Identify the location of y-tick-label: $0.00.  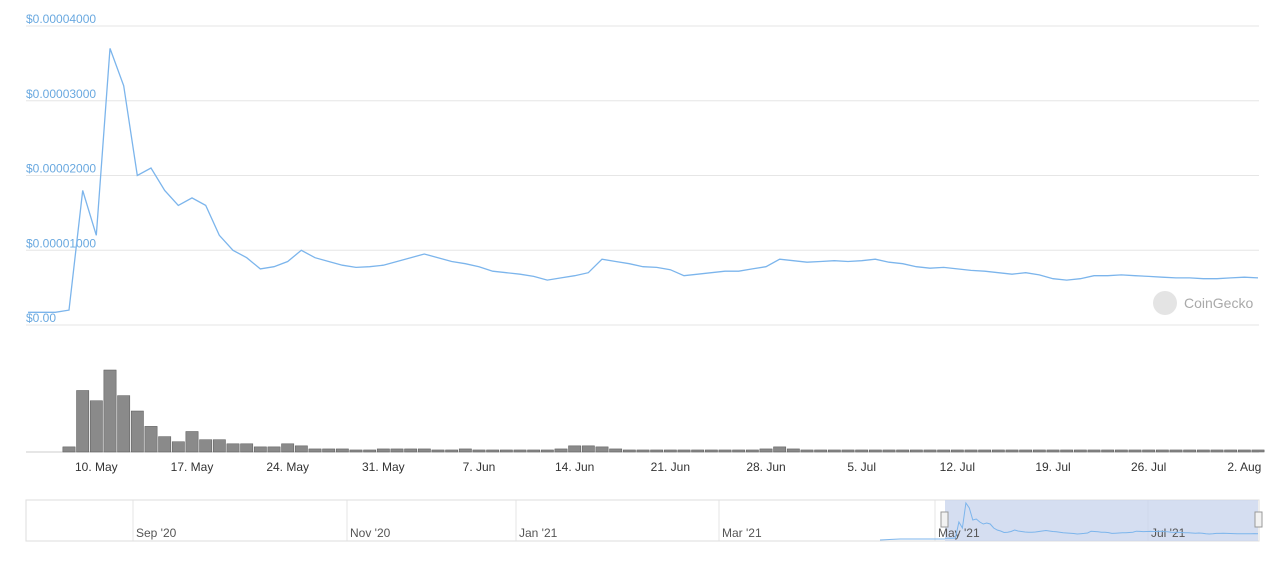
(41, 318).